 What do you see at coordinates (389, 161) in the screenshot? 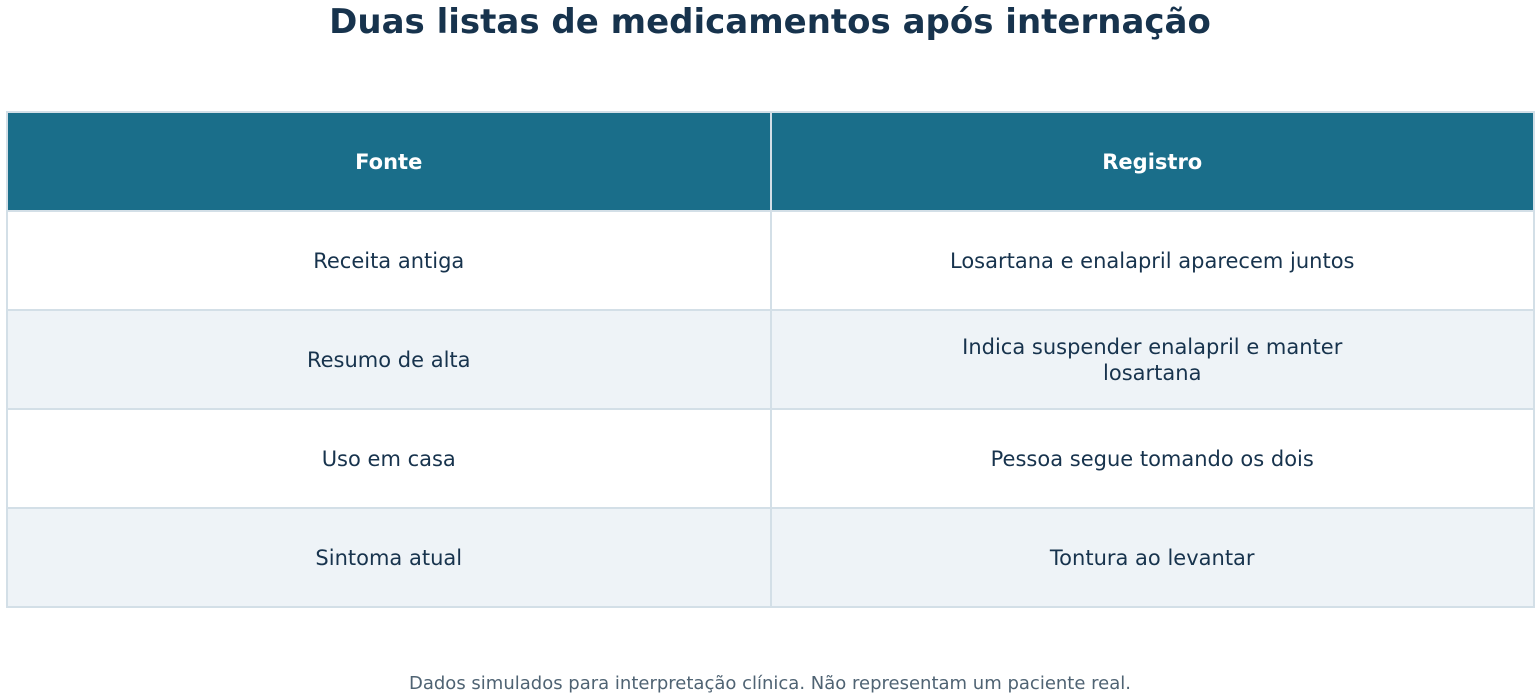
I see `header-cell: Fonte` at bounding box center [389, 161].